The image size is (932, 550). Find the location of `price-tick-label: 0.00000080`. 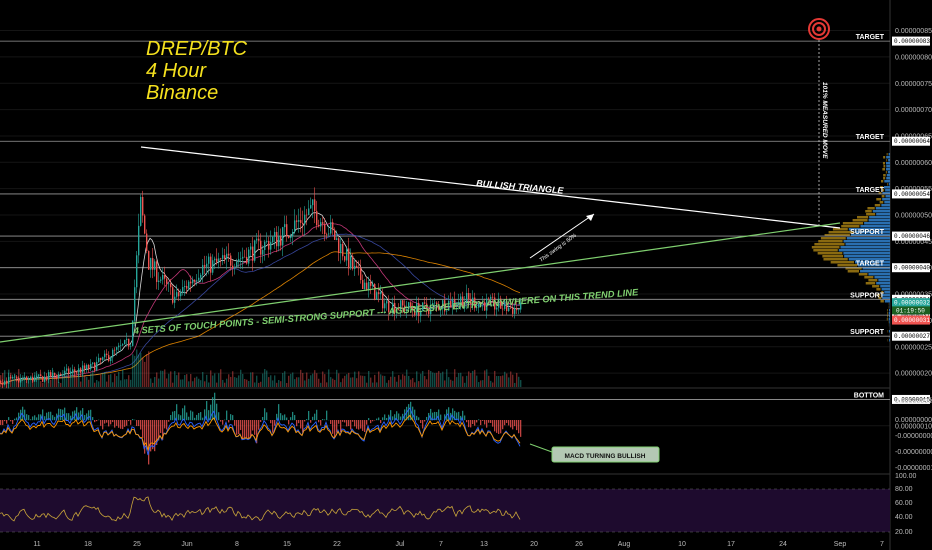

price-tick-label: 0.00000080 is located at coordinates (913, 57).